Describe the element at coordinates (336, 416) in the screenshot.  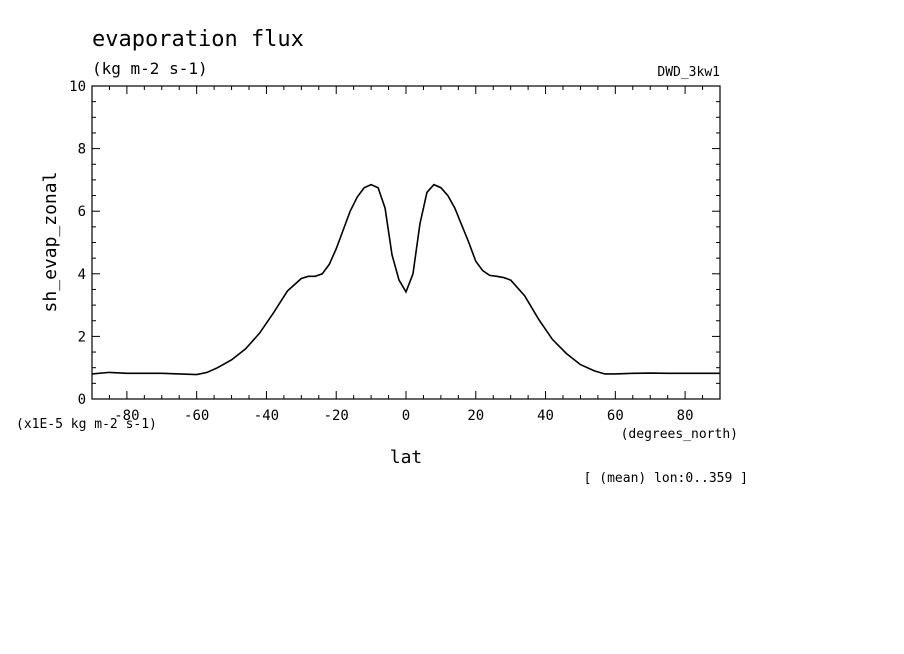
I see `x-tick-label: -20` at that location.